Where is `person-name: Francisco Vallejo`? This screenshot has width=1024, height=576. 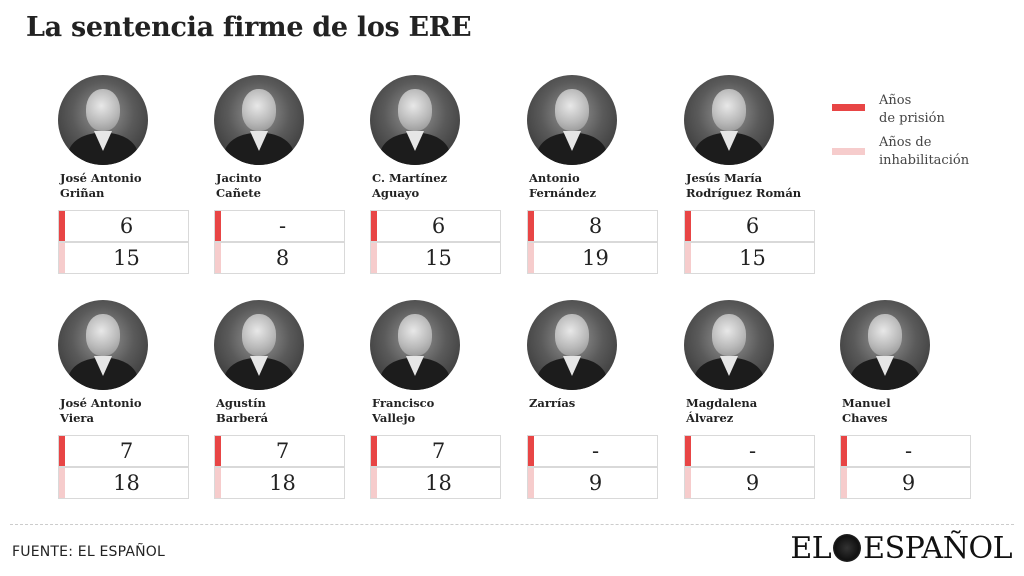 person-name: Francisco Vallejo is located at coordinates (442, 411).